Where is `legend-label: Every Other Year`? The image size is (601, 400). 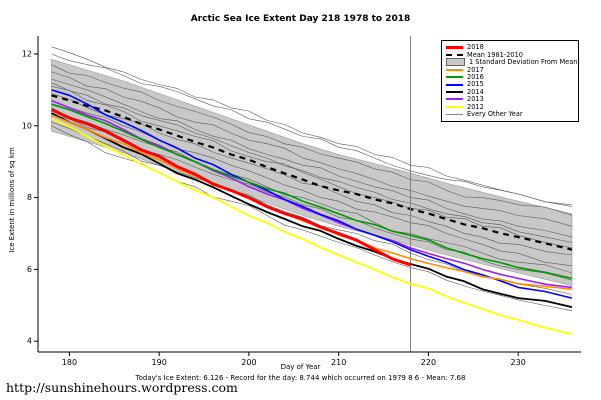 legend-label: Every Other Year is located at coordinates (495, 113).